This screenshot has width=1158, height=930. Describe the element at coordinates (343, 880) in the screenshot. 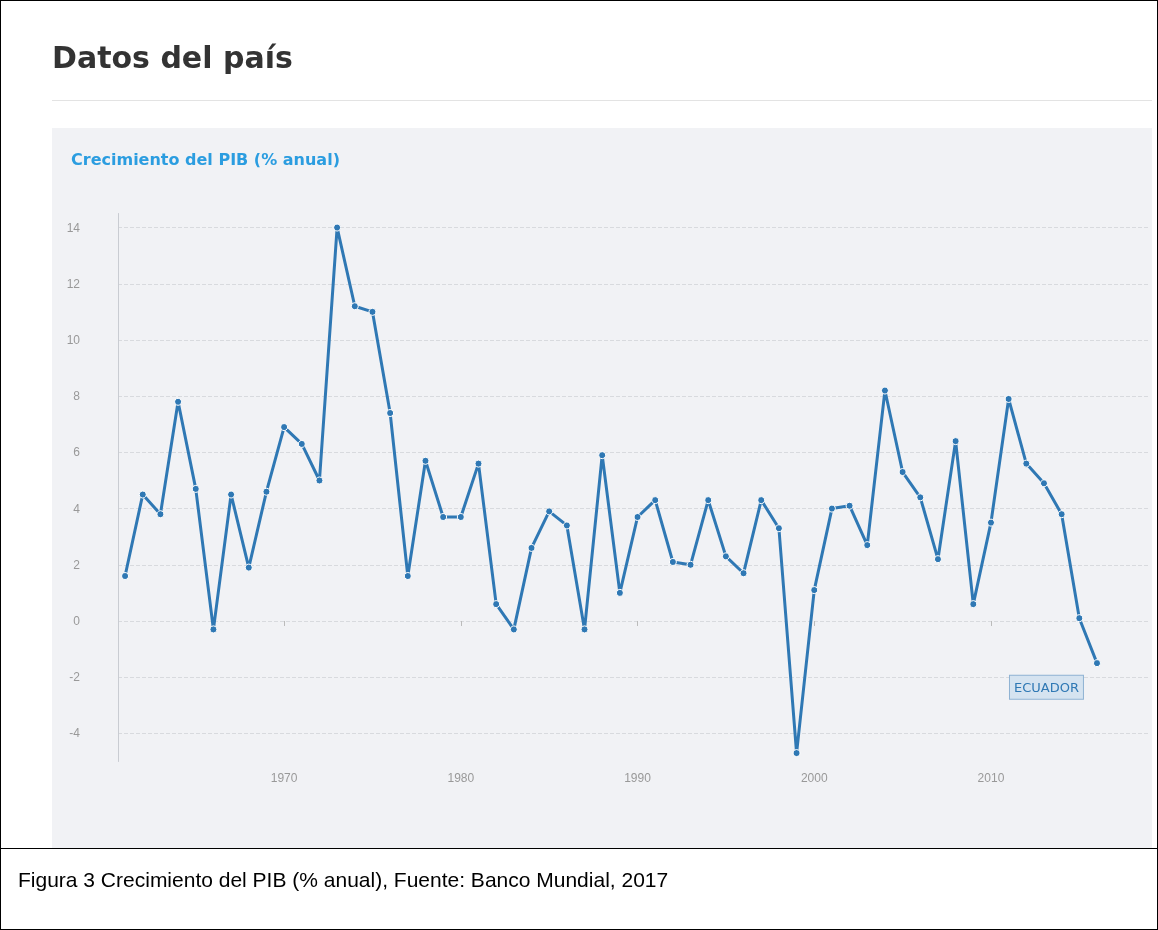

I see `text: Figura 3 Crecimiento del PIB (% anual), Fuente: Banco Mundial, 2017` at that location.